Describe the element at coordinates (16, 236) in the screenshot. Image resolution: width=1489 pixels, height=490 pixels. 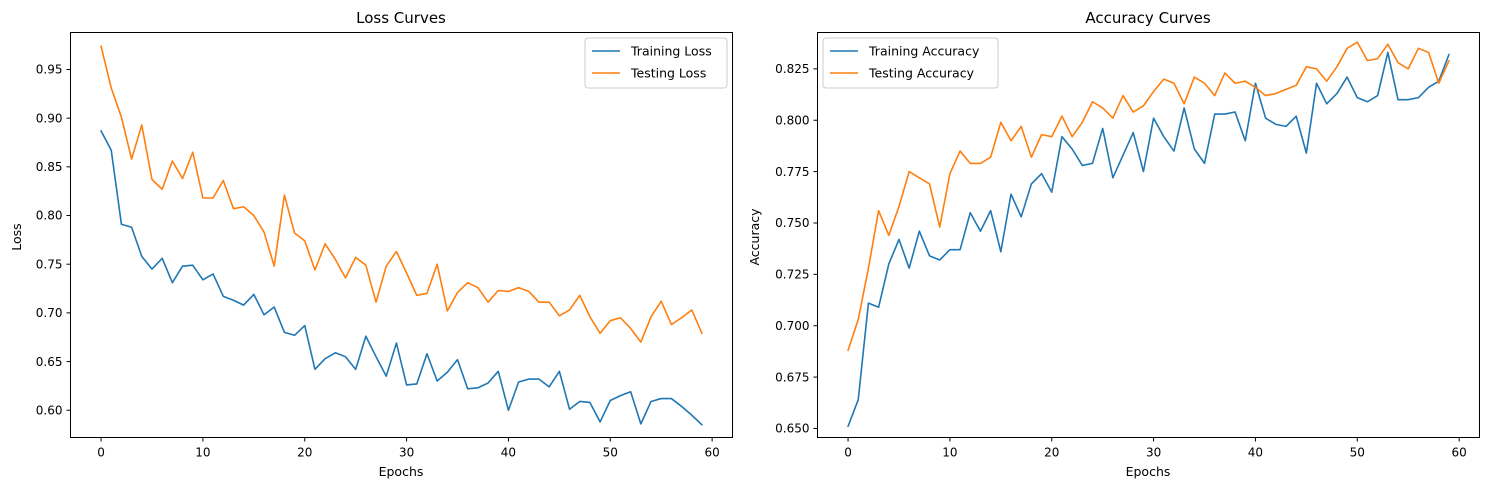
I see `y-axis-label: Loss` at that location.